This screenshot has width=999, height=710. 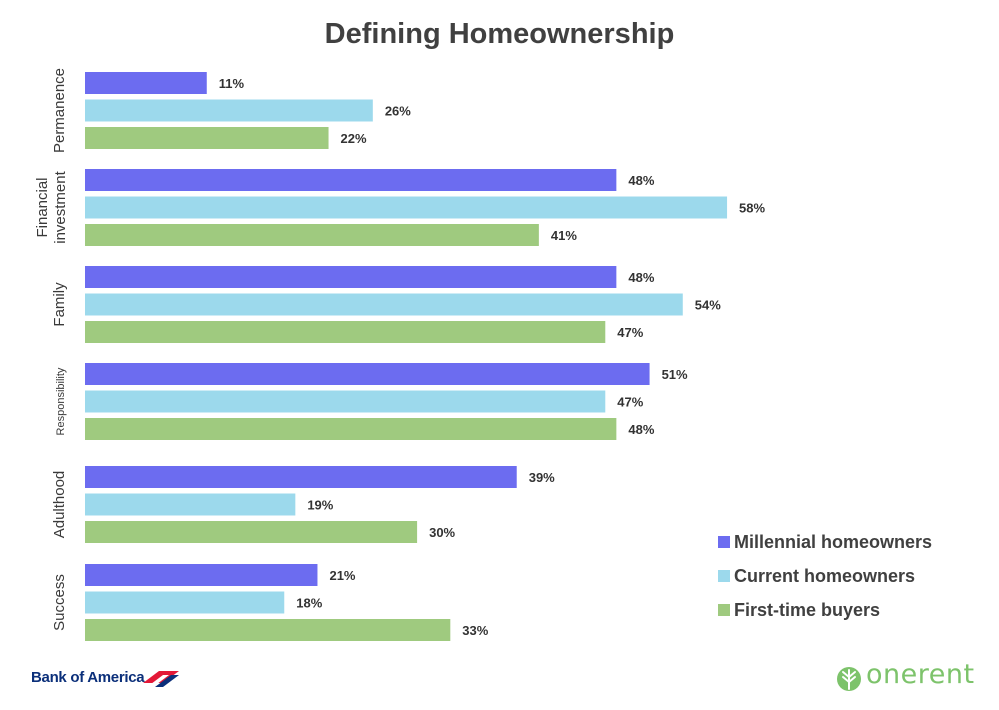 I want to click on bar-responsibility-first-time-buyers, so click(x=351, y=429).